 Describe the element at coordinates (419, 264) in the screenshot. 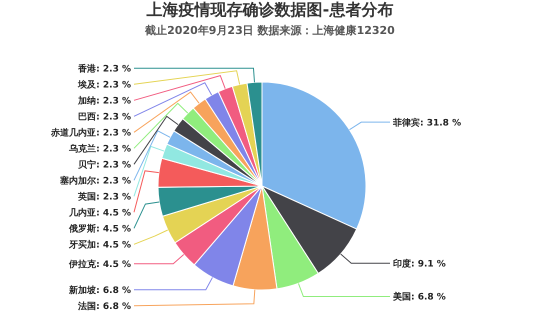

I see `slice-label: 印度: 9.1 %` at that location.